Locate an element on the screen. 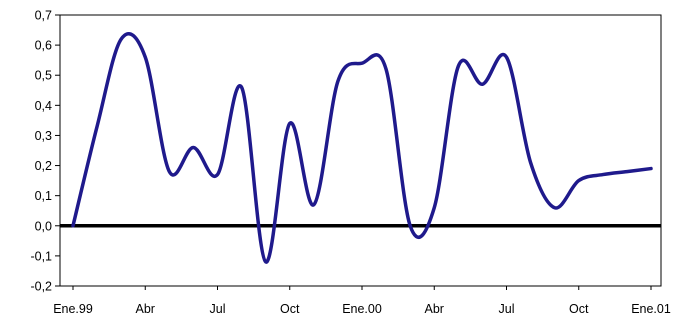 This screenshot has height=323, width=687. y-tick-label: 0,6 is located at coordinates (43, 46).